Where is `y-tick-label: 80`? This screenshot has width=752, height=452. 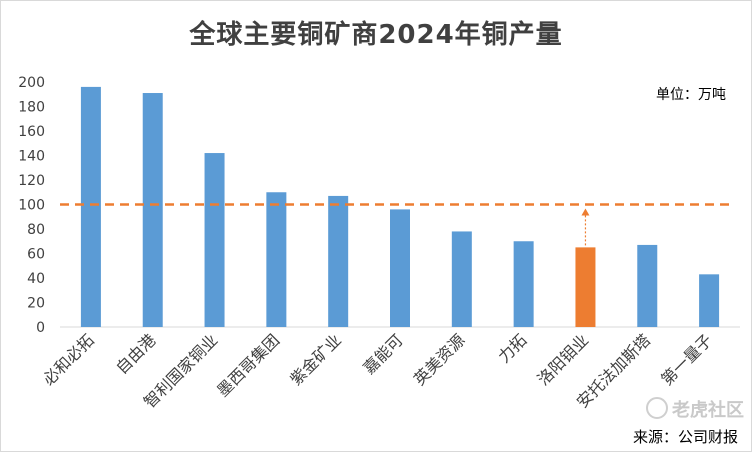 y-tick-label: 80 is located at coordinates (36, 230).